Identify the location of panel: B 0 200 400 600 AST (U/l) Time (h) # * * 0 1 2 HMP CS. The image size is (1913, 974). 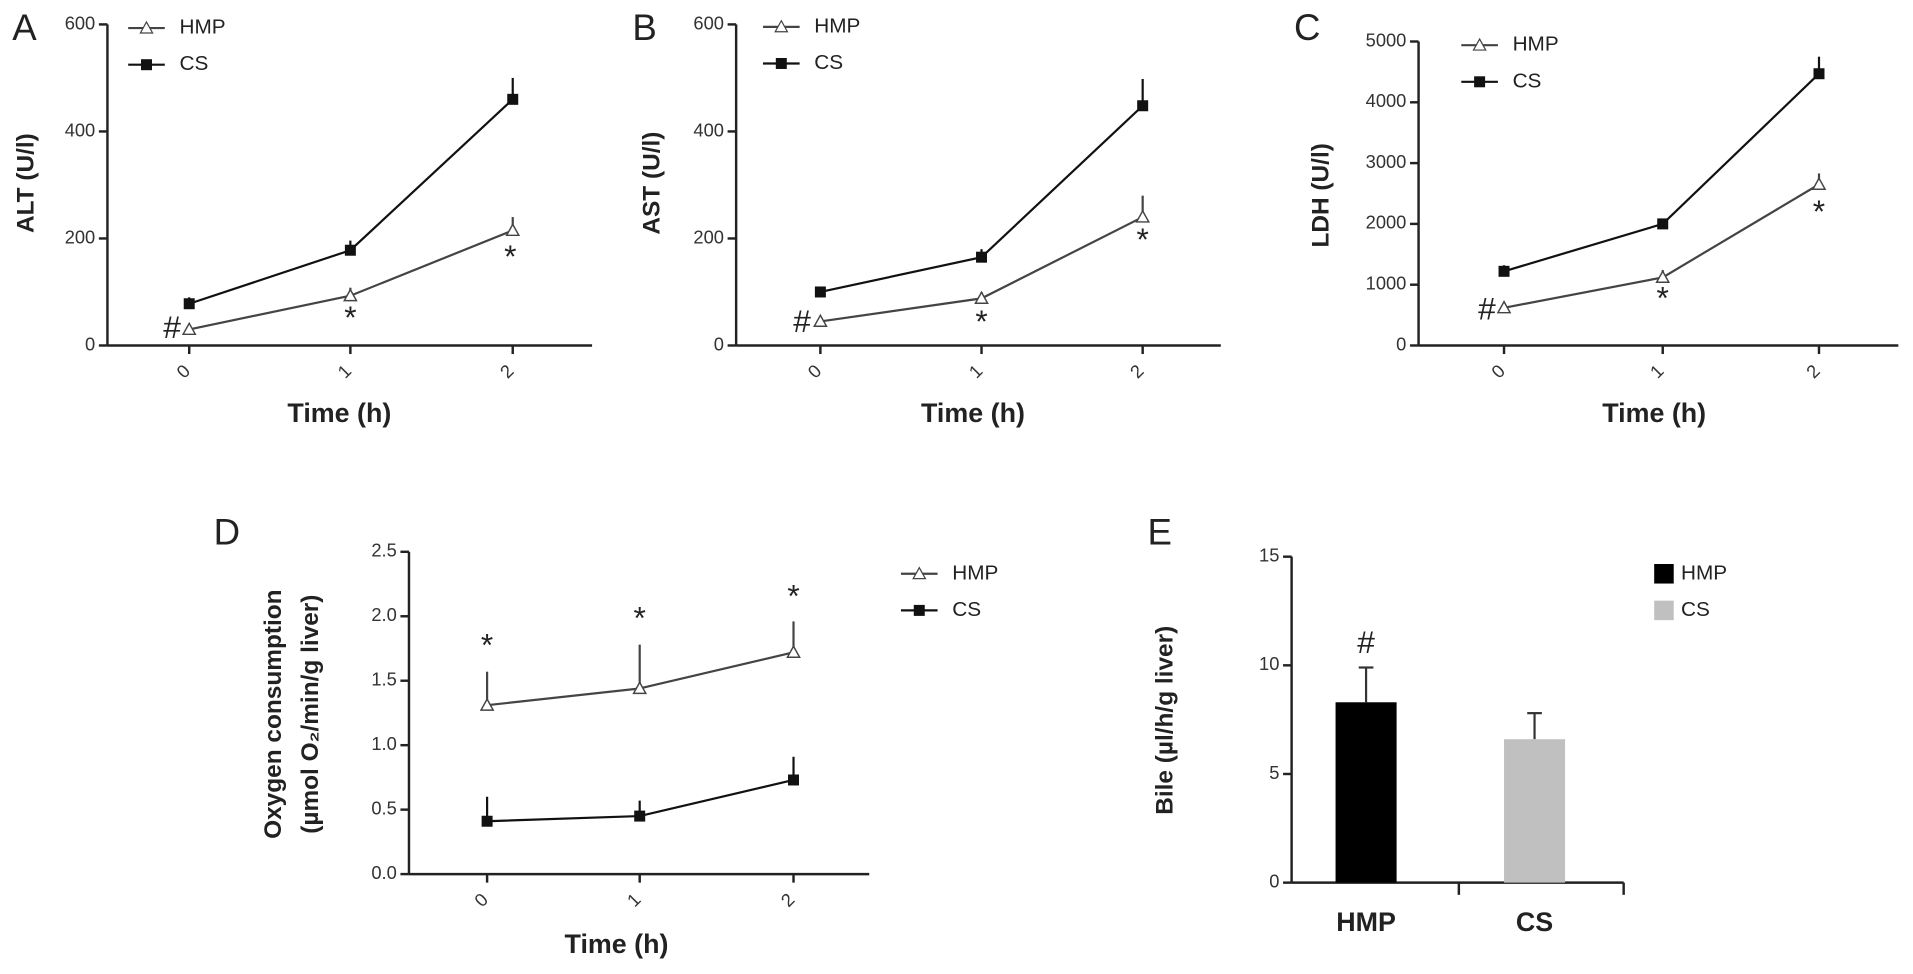
(926, 217).